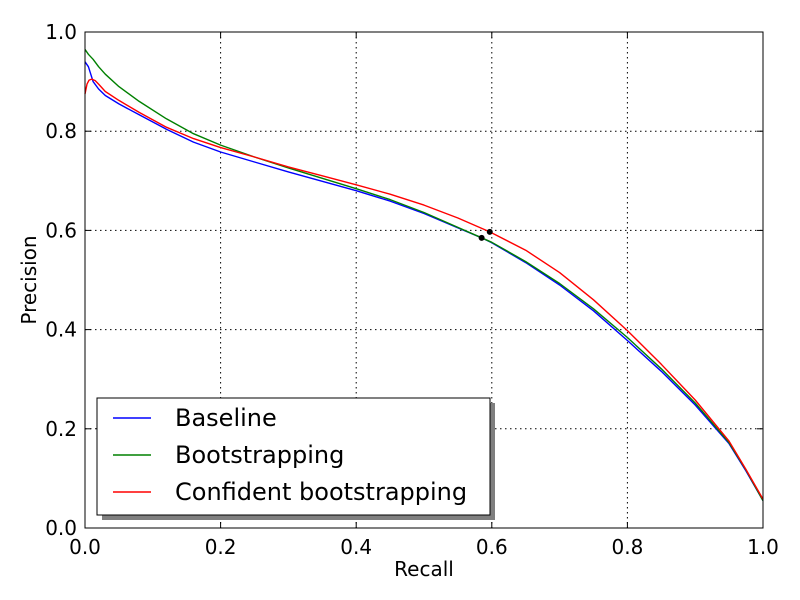 The width and height of the screenshot is (800, 600). I want to click on y-axis-label: Precision, so click(29, 279).